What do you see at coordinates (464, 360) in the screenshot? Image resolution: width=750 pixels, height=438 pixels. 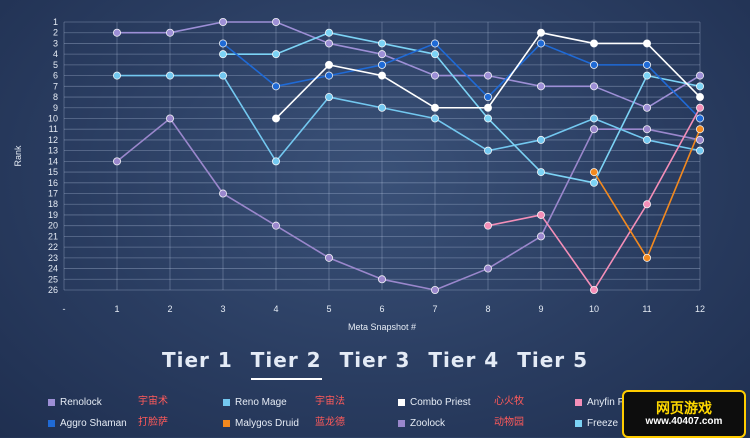 I see `tab-tier-4: Tier 4` at bounding box center [464, 360].